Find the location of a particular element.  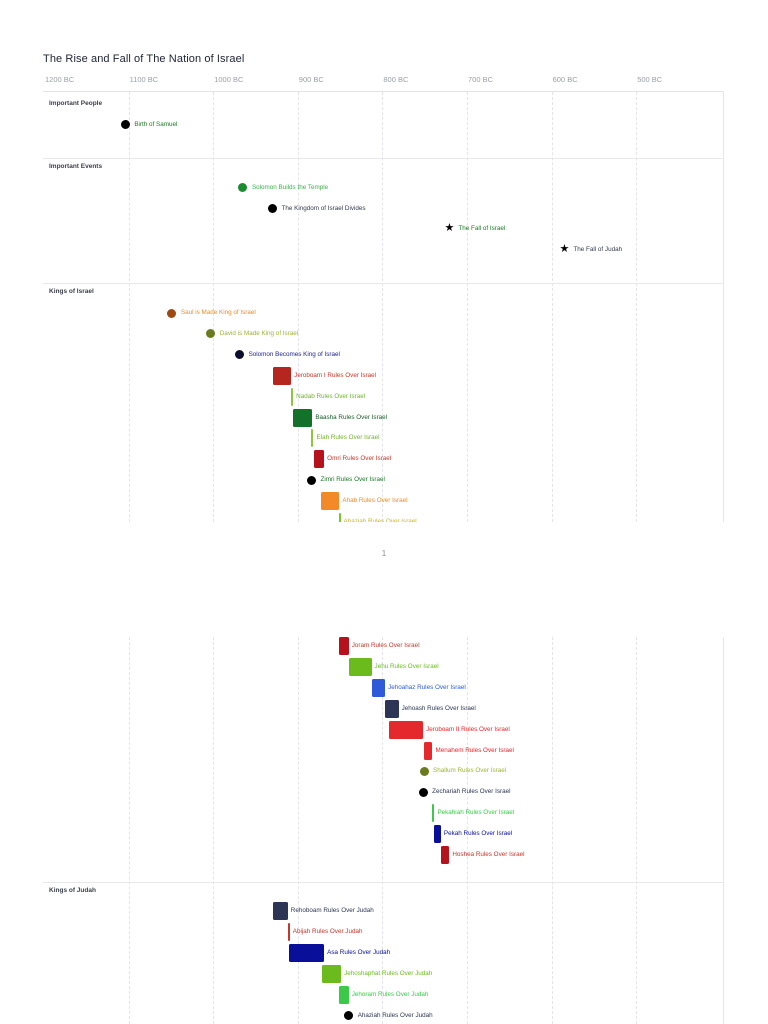

event-label: Baasha Rules Over Israel is located at coordinates (351, 417).